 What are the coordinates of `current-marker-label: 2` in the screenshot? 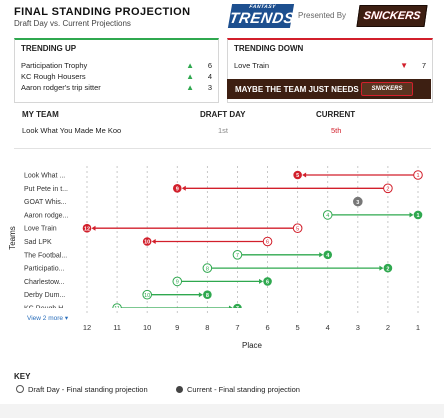 It's located at (387, 269).